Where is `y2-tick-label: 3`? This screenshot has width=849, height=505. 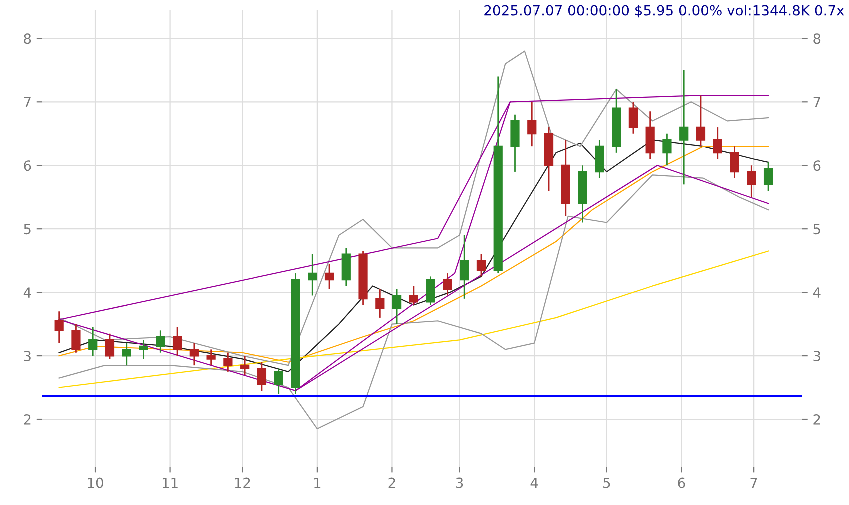
y2-tick-label: 3 is located at coordinates (817, 356).